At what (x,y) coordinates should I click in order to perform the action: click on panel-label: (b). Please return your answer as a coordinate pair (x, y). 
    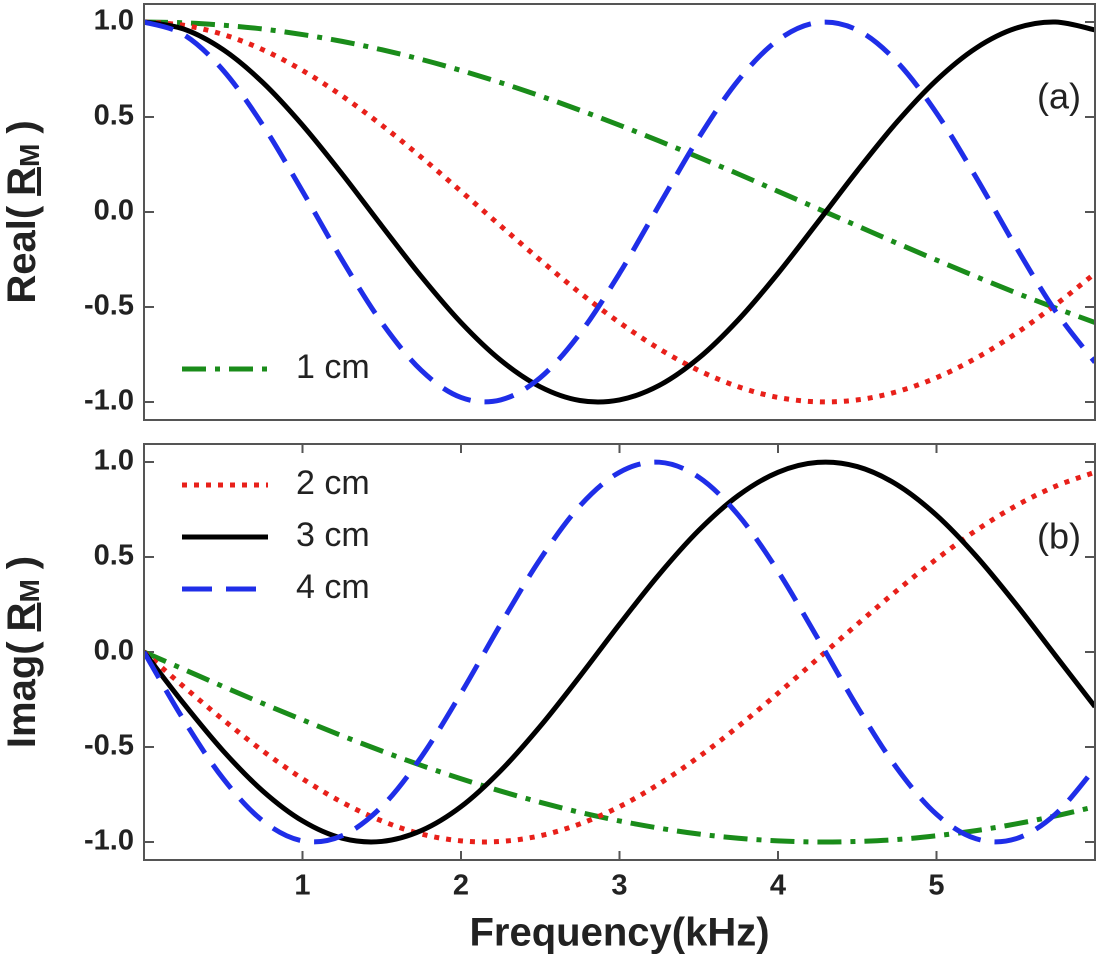
    Looking at the image, I should click on (1059, 536).